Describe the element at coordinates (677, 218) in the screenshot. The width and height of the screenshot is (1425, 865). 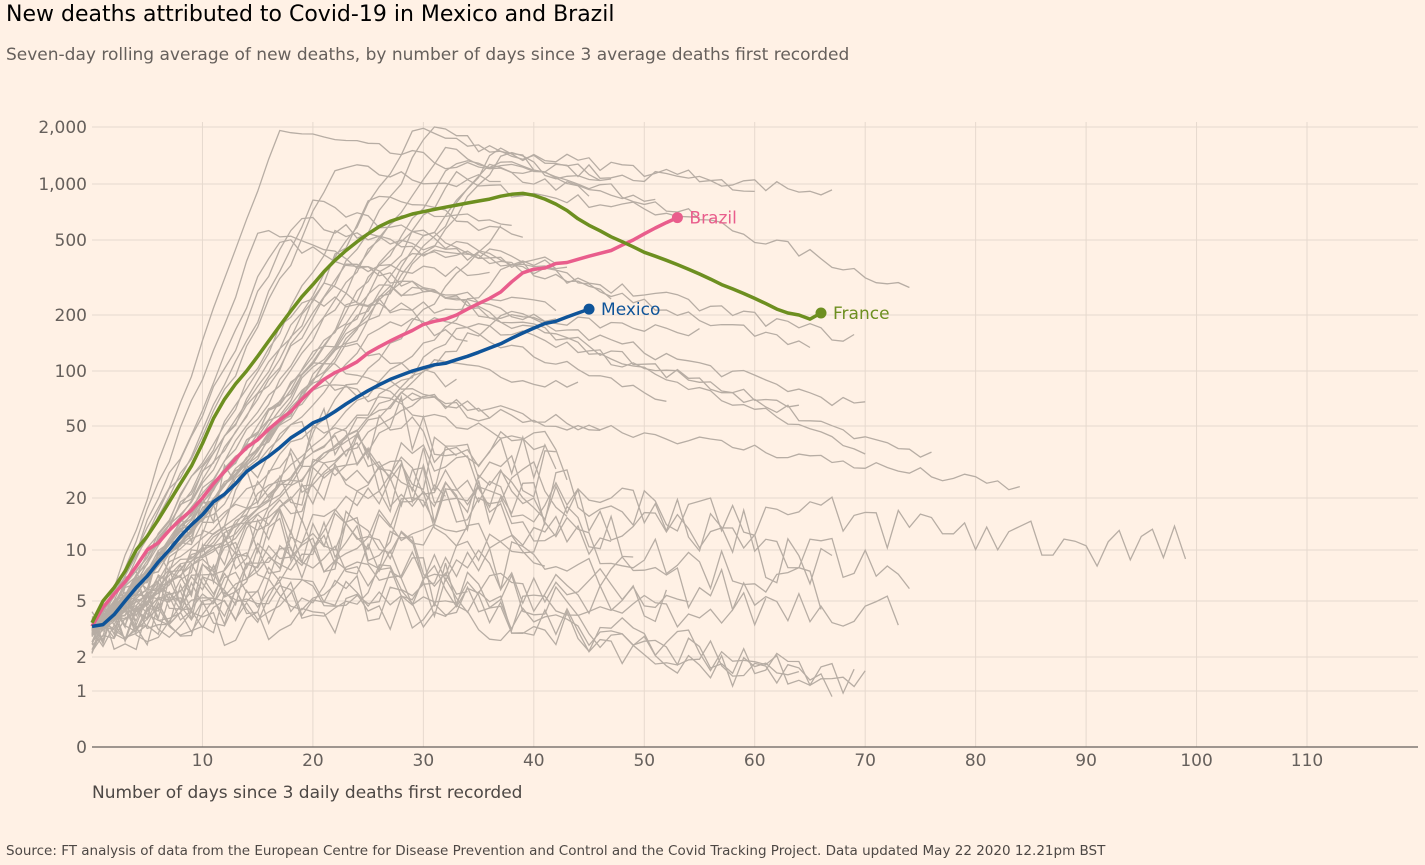
I see `series-endpoint-brazil` at that location.